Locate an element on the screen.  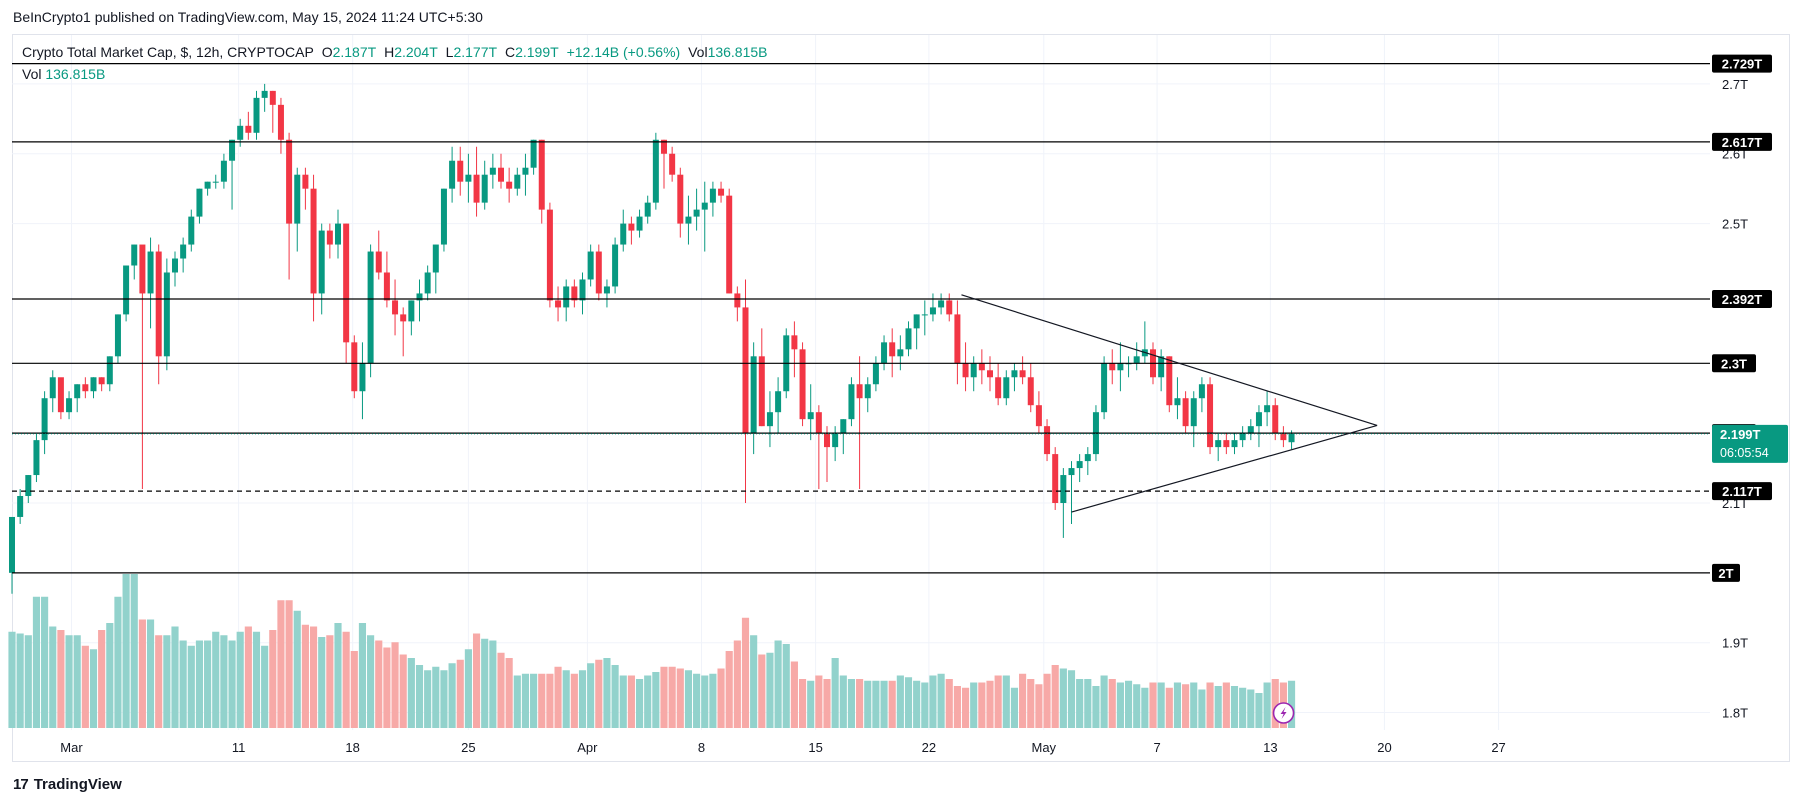
current-price-label: 2.199T is located at coordinates (1740, 434).